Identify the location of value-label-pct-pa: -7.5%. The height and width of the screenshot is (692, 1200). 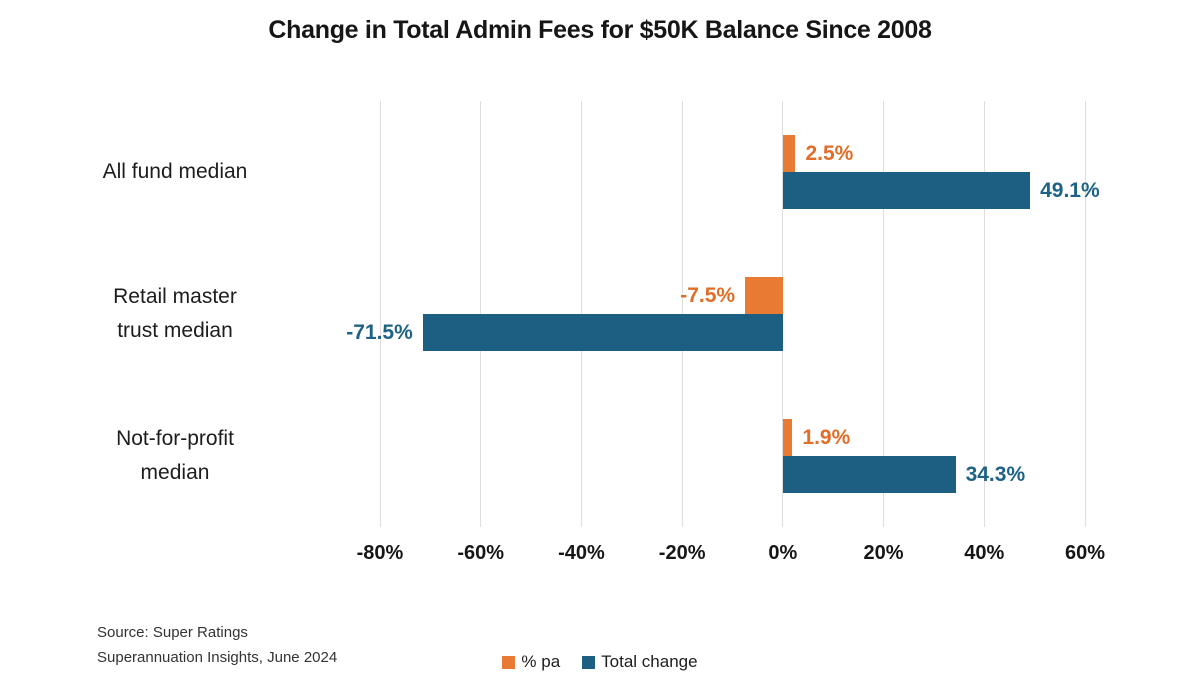
(708, 295).